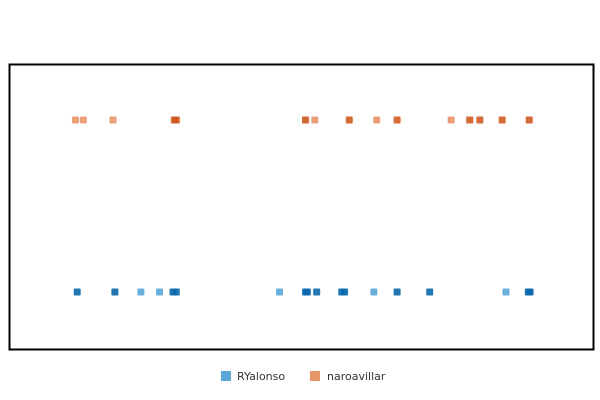 This screenshot has width=600, height=400. What do you see at coordinates (226, 376) in the screenshot?
I see `legend-swatch-RYalonso` at bounding box center [226, 376].